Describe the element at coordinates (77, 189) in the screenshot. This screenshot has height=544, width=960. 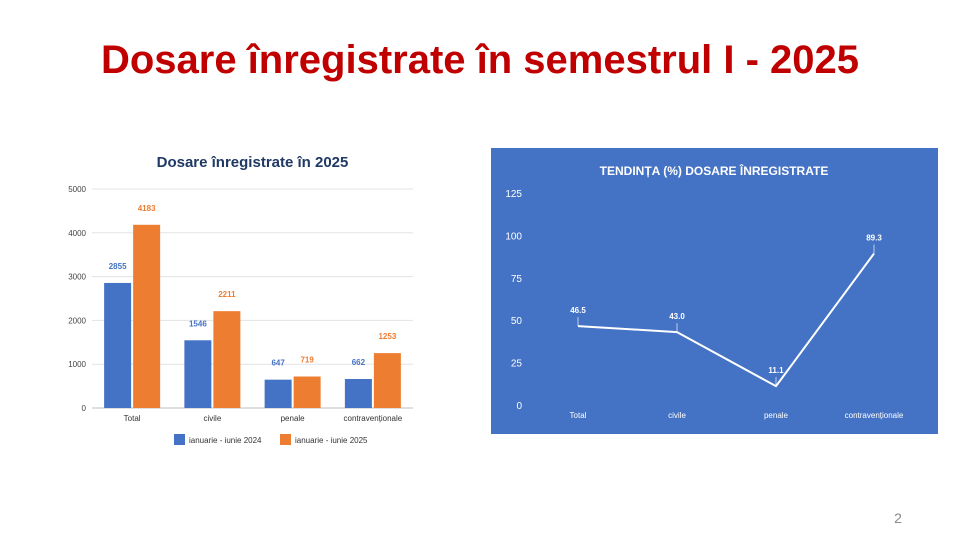
I see `bar-y-tick-label: 5000` at that location.